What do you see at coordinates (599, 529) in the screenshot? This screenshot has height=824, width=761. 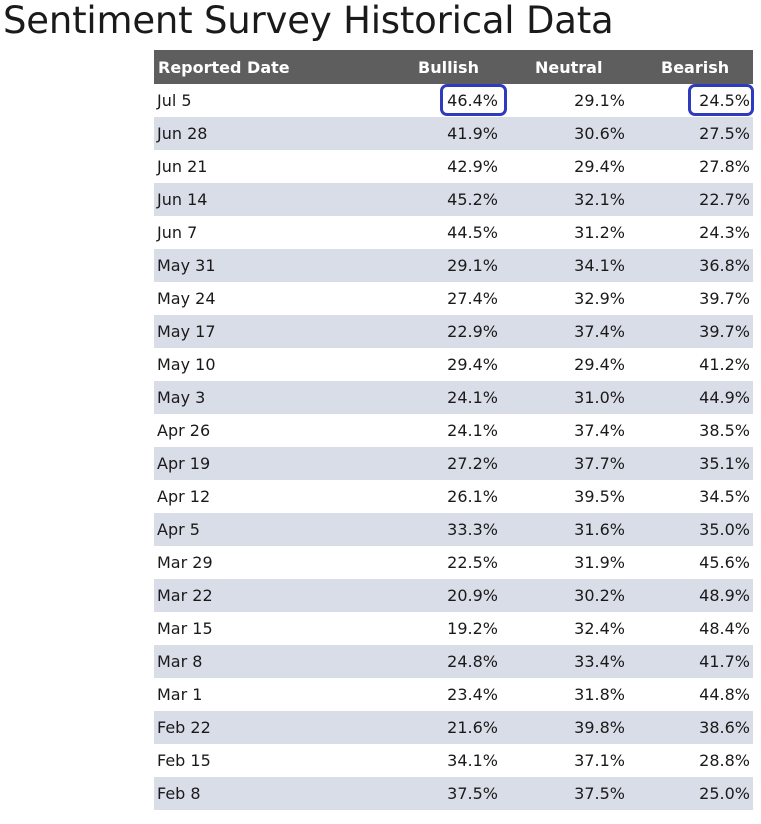 I see `cell-neutral: 31.6%` at bounding box center [599, 529].